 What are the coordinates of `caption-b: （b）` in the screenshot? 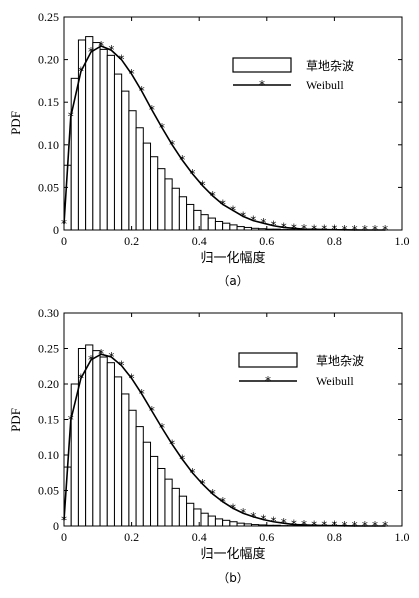 It's located at (233, 578).